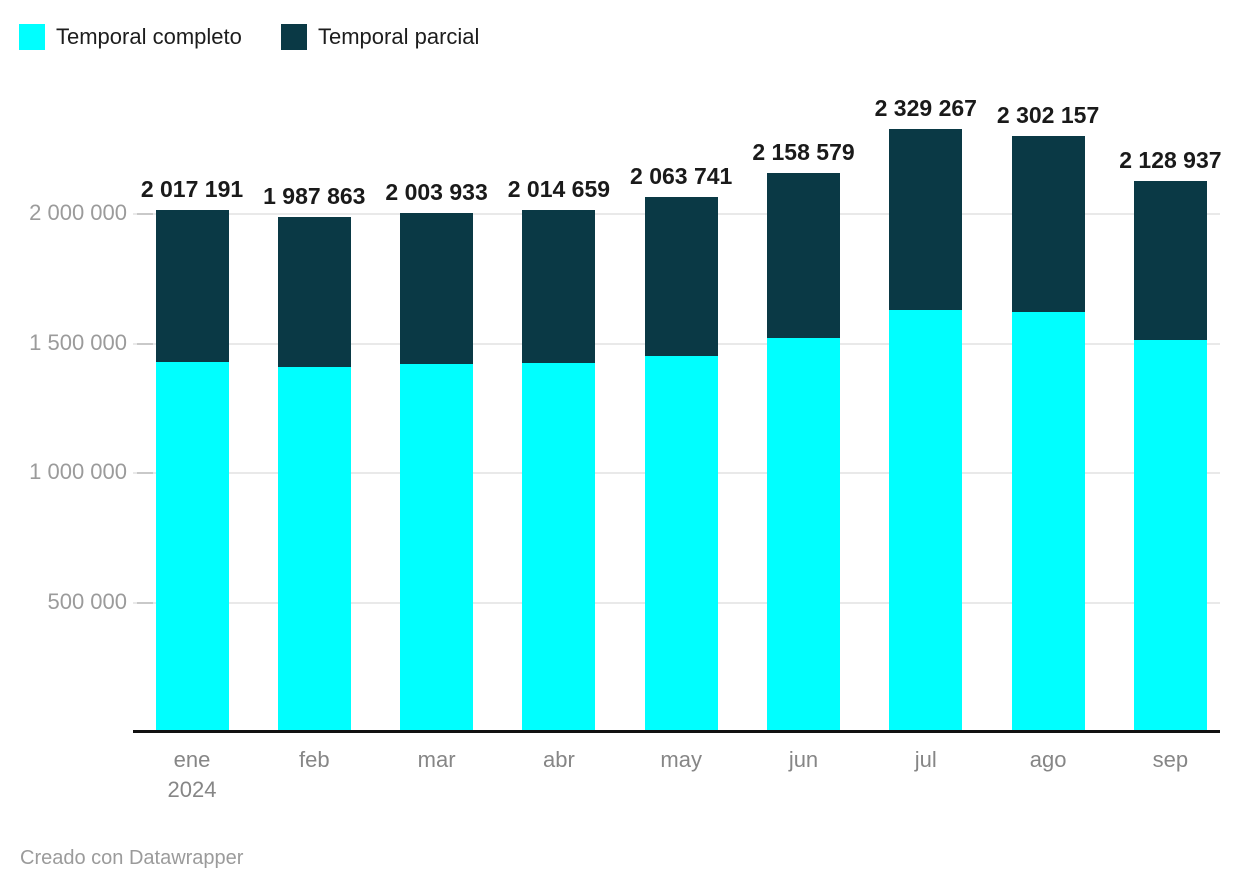  What do you see at coordinates (436, 759) in the screenshot?
I see `x-axis-tick-label: mar` at bounding box center [436, 759].